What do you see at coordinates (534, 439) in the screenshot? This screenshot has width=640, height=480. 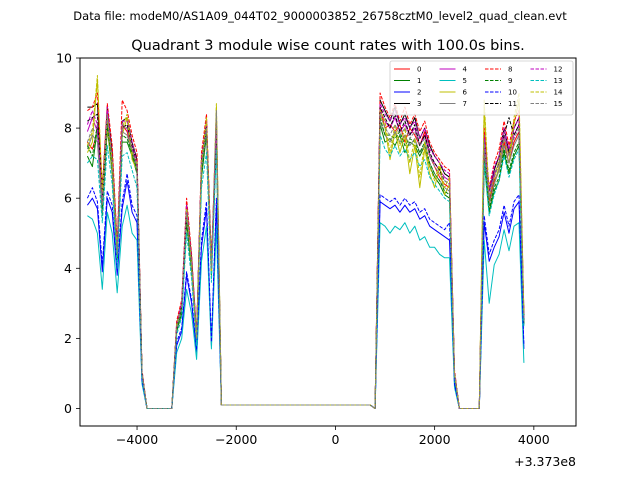 I see `x-tick-label: 4000` at bounding box center [534, 439].